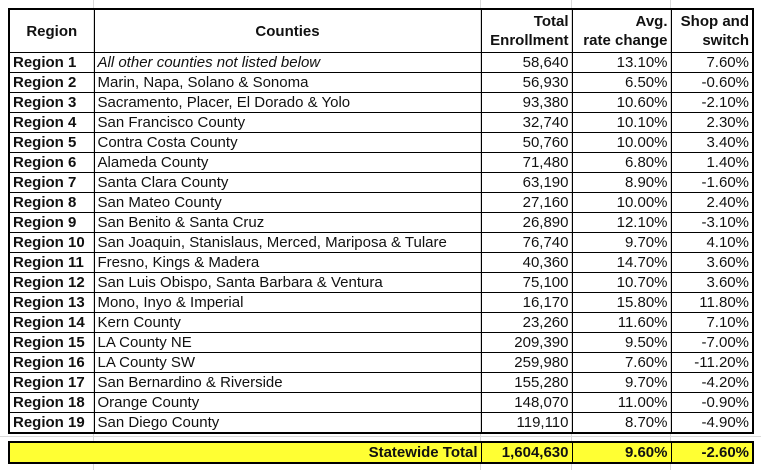 This screenshot has height=470, width=761. Describe the element at coordinates (526, 402) in the screenshot. I see `enrollment-cell: 148,070` at that location.